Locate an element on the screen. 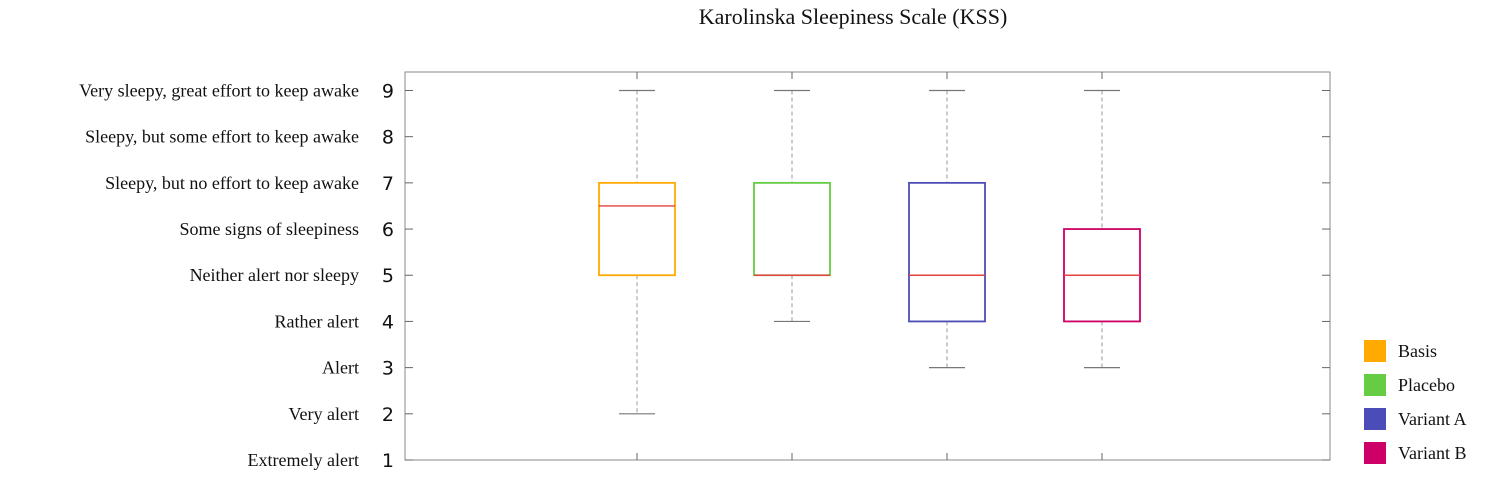  legend-label: Basis is located at coordinates (1417, 351).